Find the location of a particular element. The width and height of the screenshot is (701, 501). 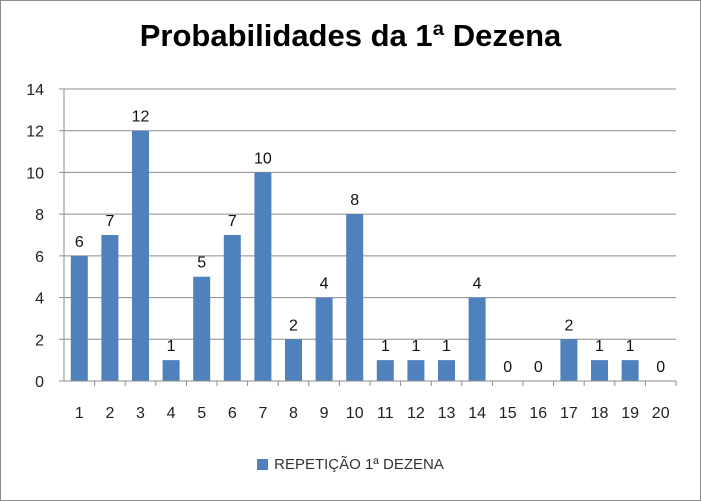

x-tick-label: 5 is located at coordinates (201, 413).